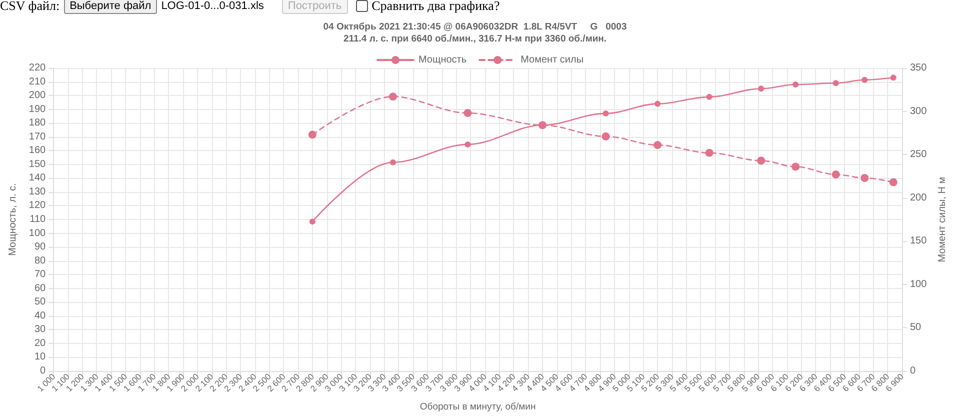 Image resolution: width=960 pixels, height=417 pixels. I want to click on y-tick-label: 50, so click(40, 302).